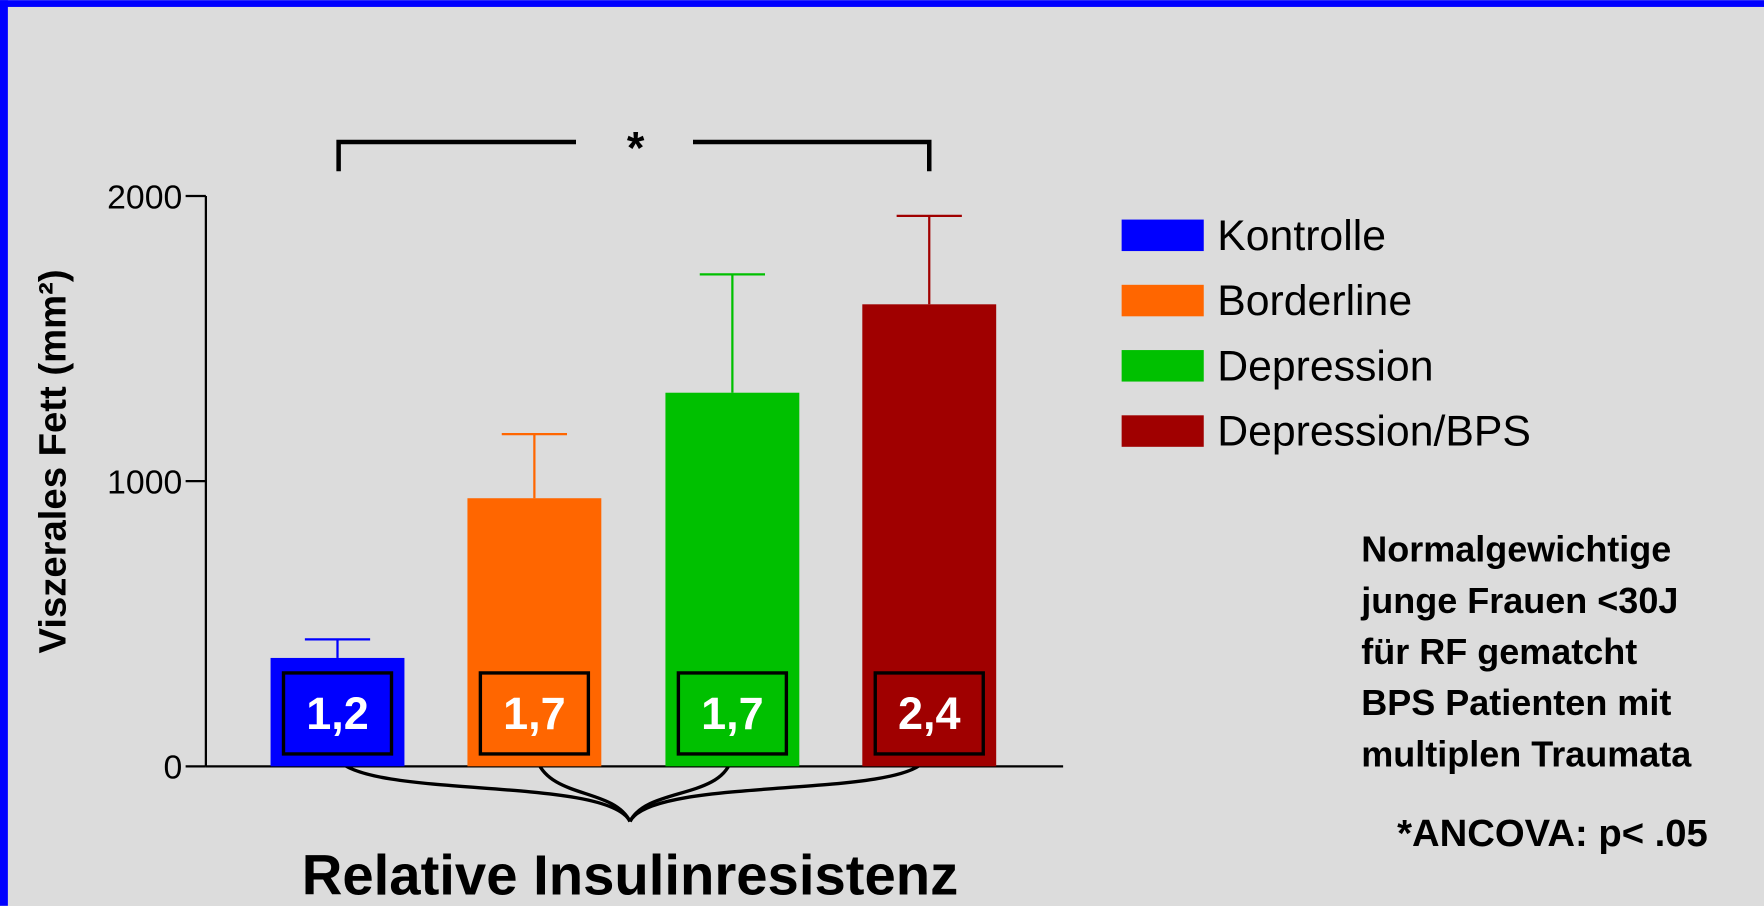  I want to click on y-tick-label: 2000, so click(144, 197).